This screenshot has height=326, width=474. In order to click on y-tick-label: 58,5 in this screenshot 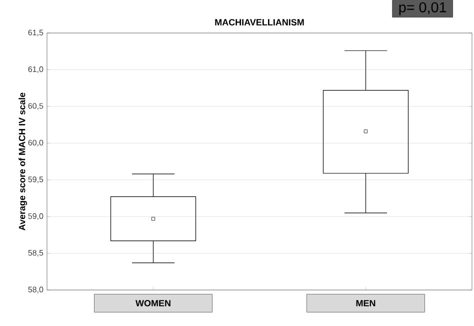, I will do `click(36, 253)`.